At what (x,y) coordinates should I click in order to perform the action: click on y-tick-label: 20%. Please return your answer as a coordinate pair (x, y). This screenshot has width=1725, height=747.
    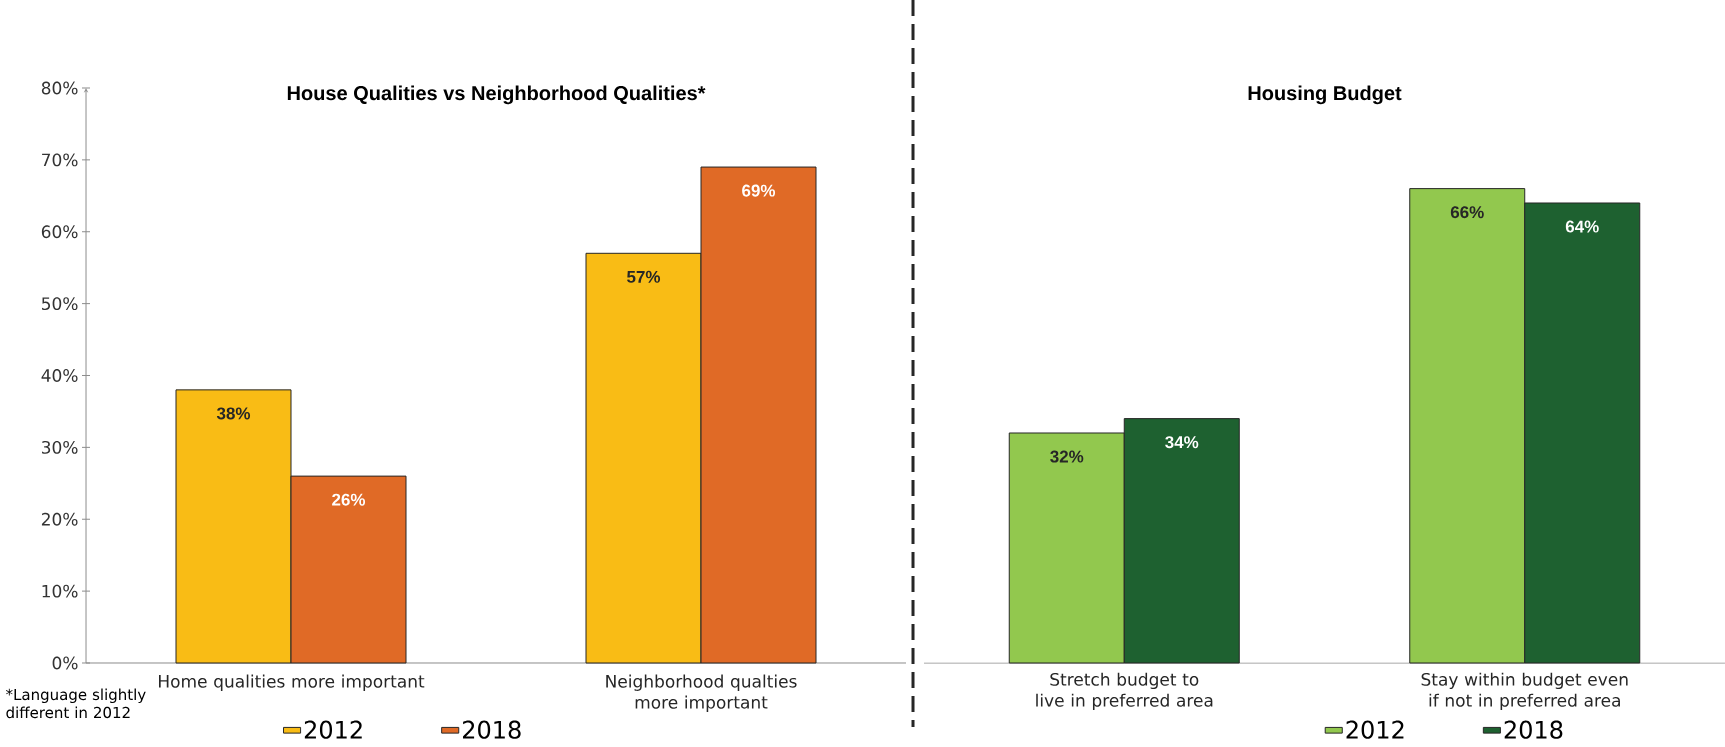
    Looking at the image, I should click on (59, 519).